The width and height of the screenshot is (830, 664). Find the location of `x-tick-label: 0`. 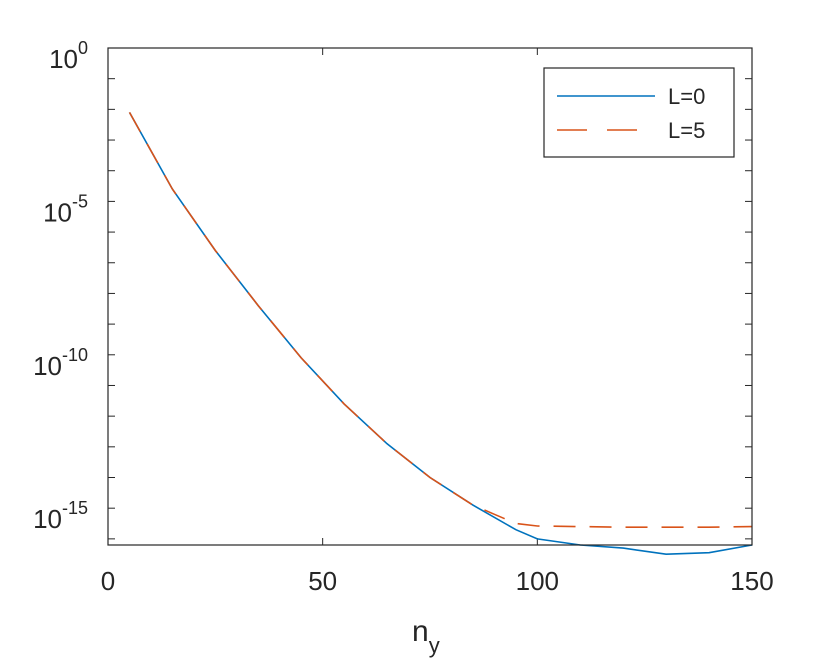

x-tick-label: 0 is located at coordinates (108, 581).